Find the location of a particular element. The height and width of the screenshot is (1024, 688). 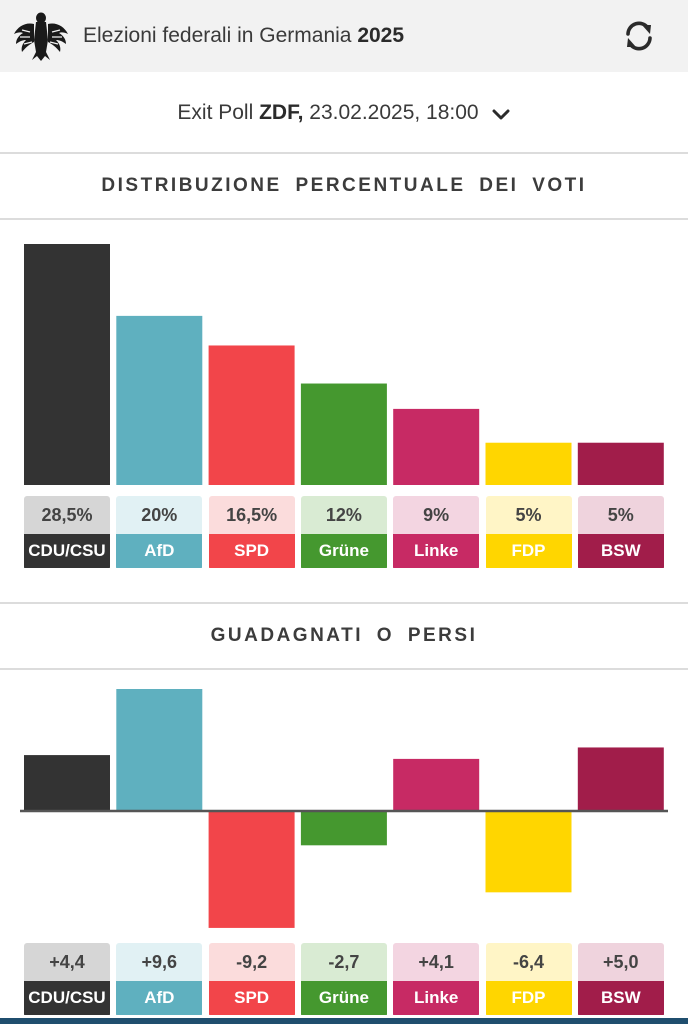

poll-source: ZDF, is located at coordinates (281, 112).